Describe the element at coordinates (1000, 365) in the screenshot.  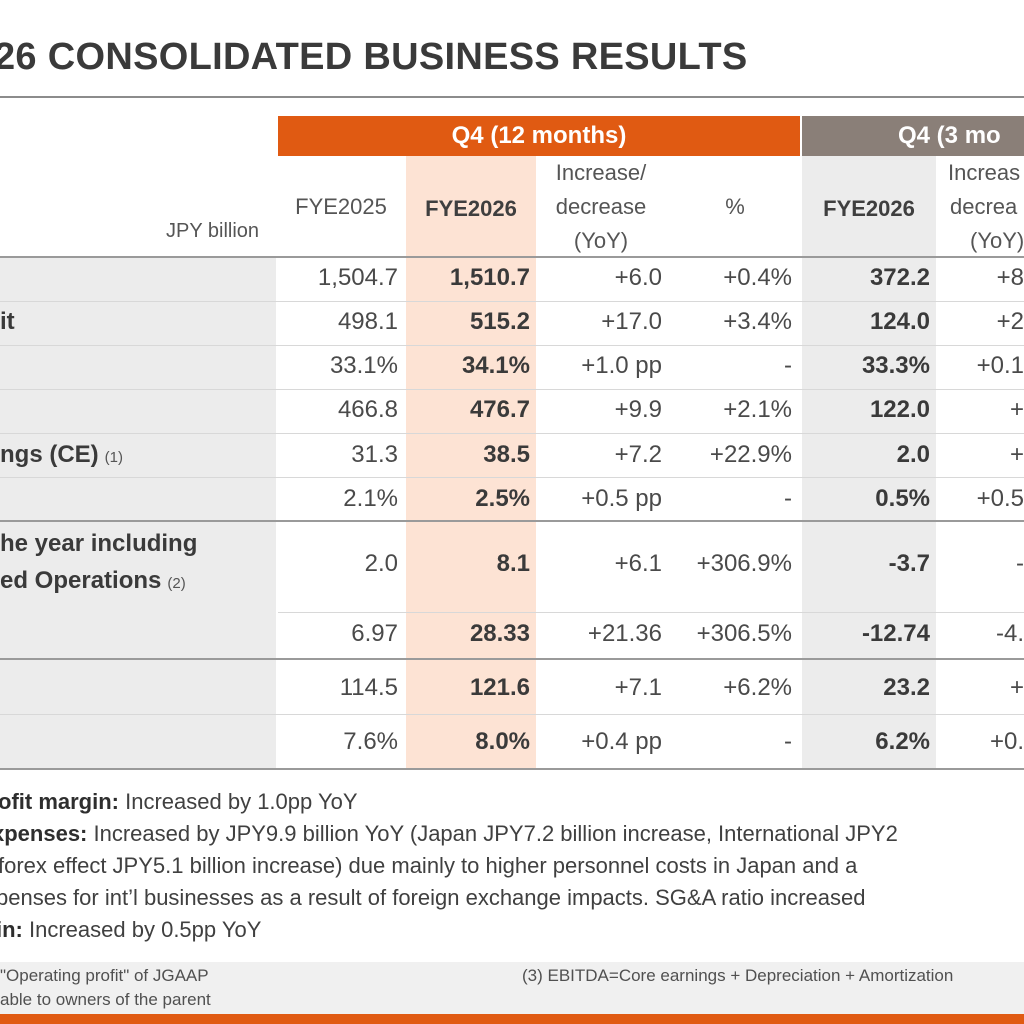
I see `cell-q3m-yoy: +0.1` at that location.